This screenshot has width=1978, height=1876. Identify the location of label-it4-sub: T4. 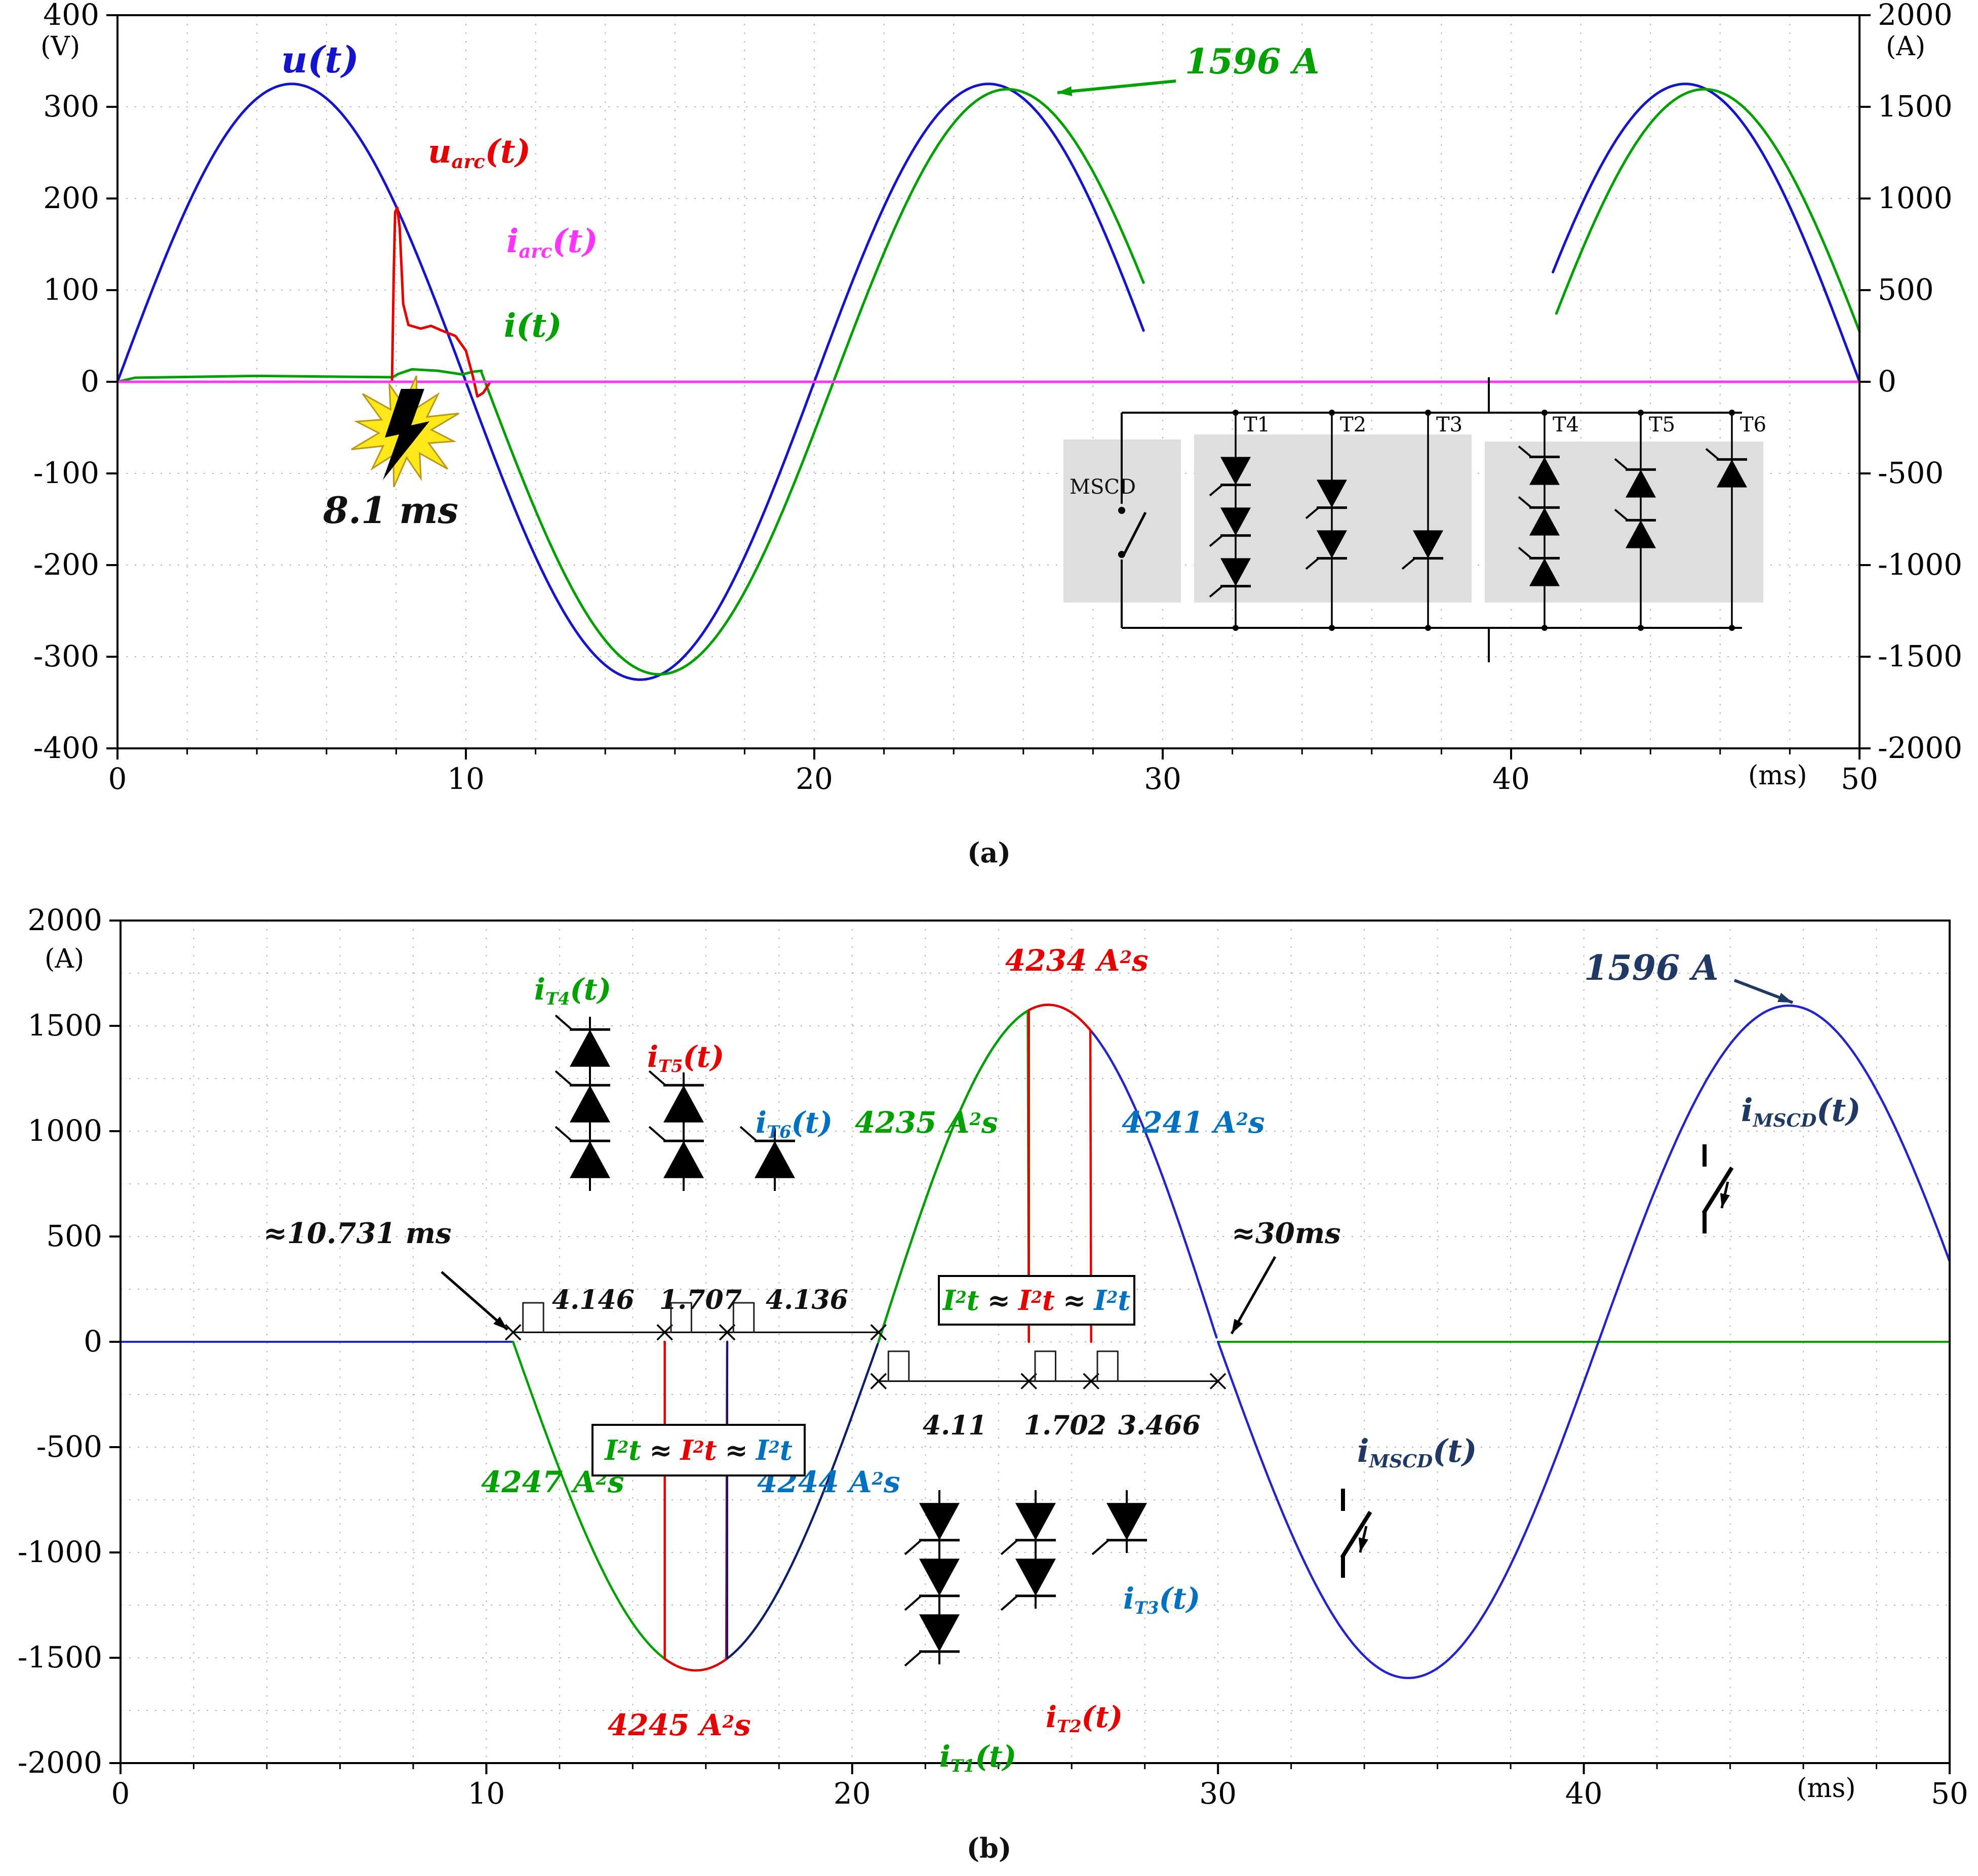
(558, 998).